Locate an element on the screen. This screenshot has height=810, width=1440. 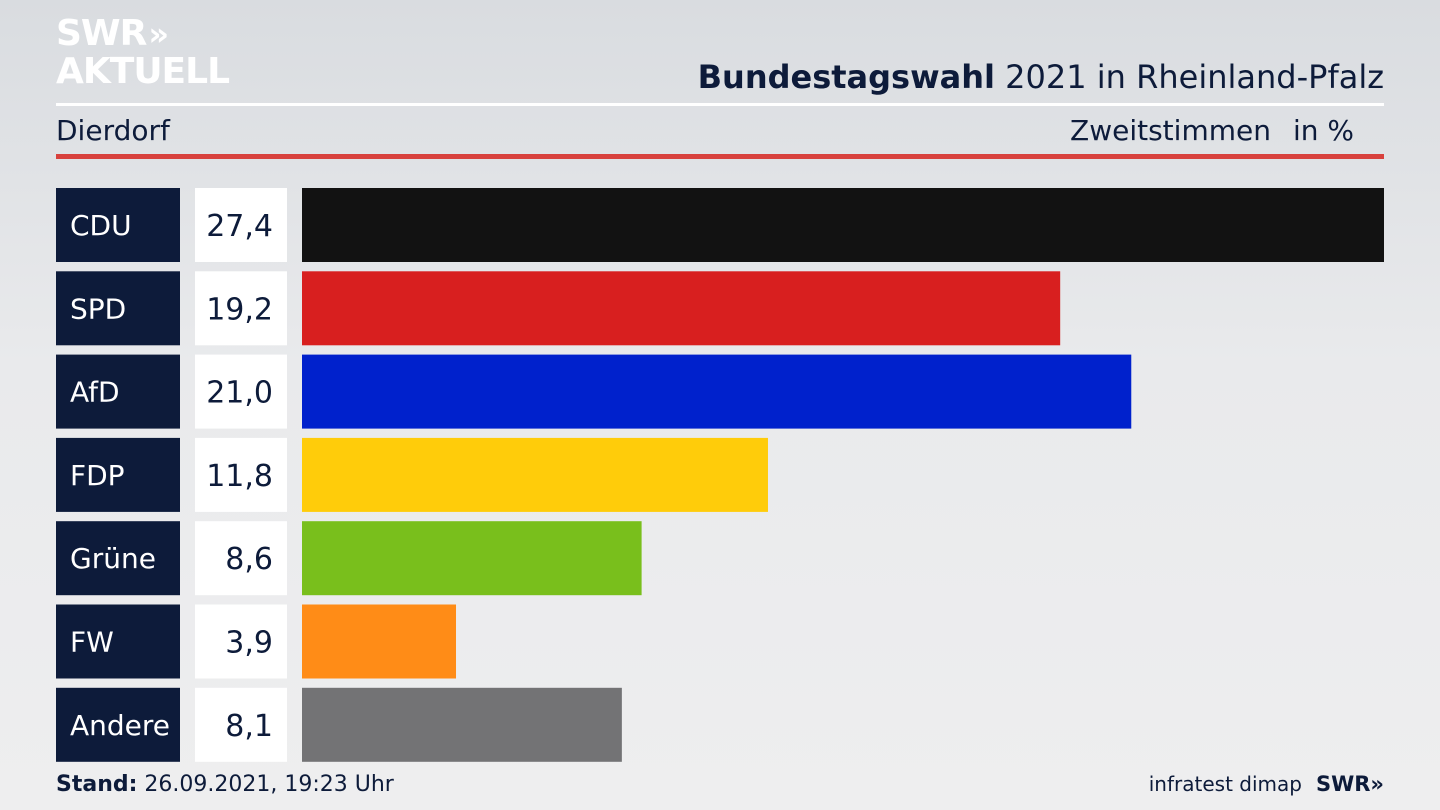
value-box-cdu is located at coordinates (241, 225).